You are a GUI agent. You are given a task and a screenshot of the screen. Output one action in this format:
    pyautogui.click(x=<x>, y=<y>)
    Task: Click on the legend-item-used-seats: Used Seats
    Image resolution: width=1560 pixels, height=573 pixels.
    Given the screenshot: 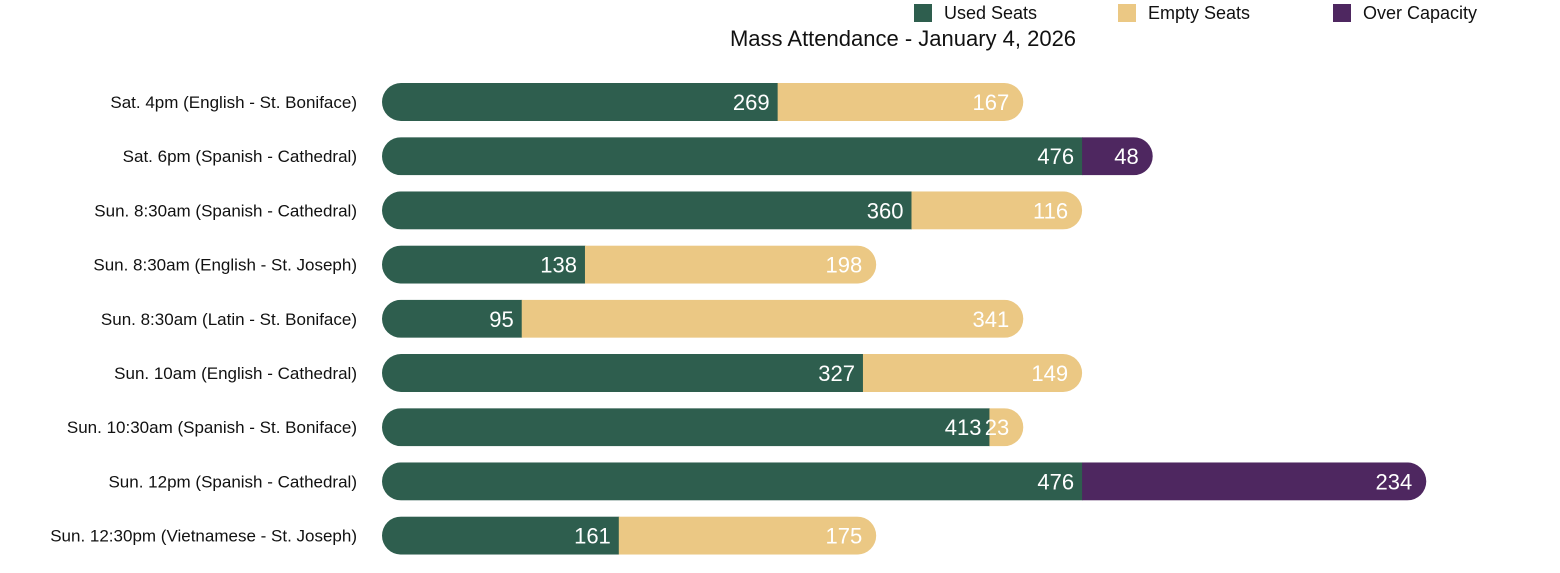 What is the action you would take?
    pyautogui.click(x=975, y=13)
    